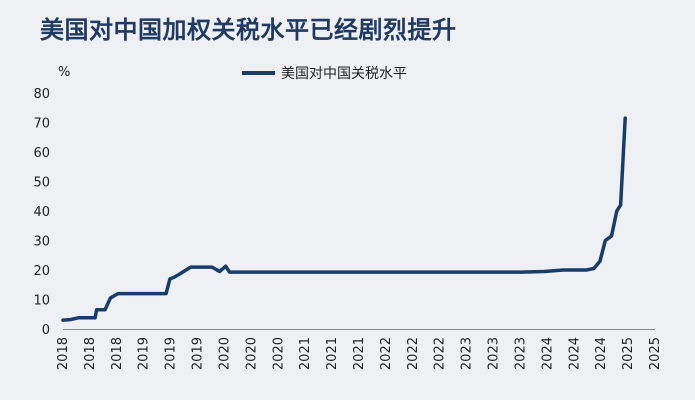 This screenshot has width=695, height=400. Describe the element at coordinates (41, 124) in the screenshot. I see `y-tick-label: 70` at that location.